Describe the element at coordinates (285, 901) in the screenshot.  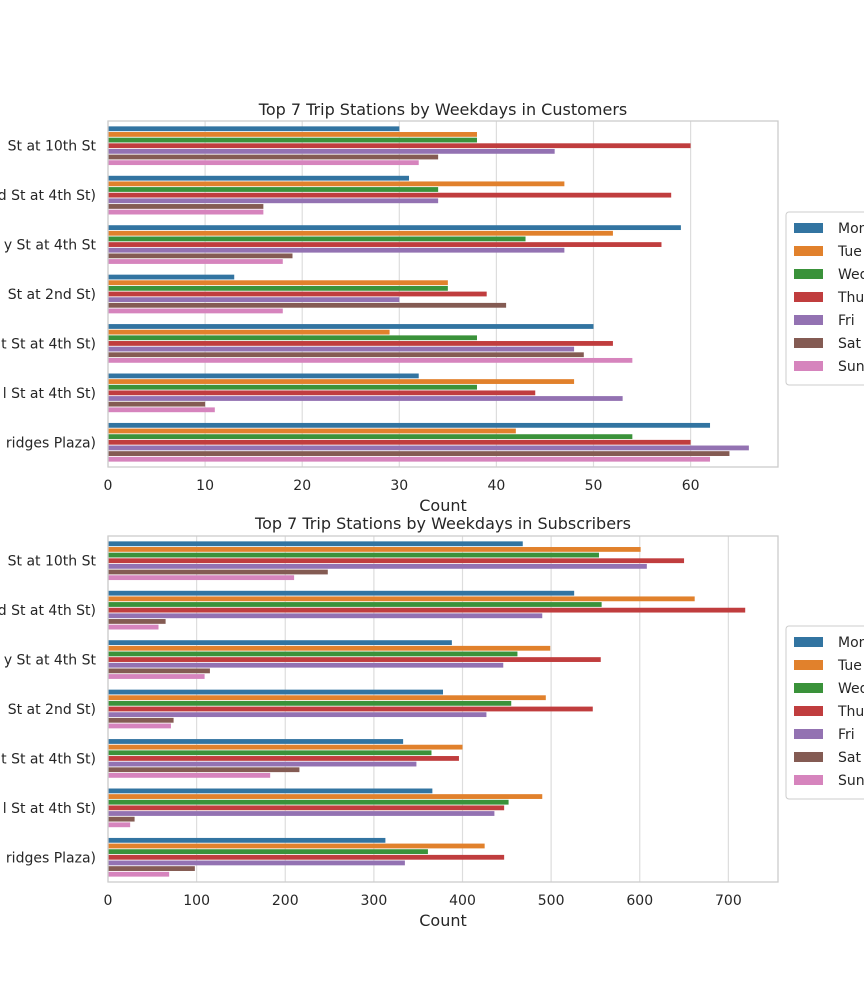
I see `x-tick-label: 200` at that location.